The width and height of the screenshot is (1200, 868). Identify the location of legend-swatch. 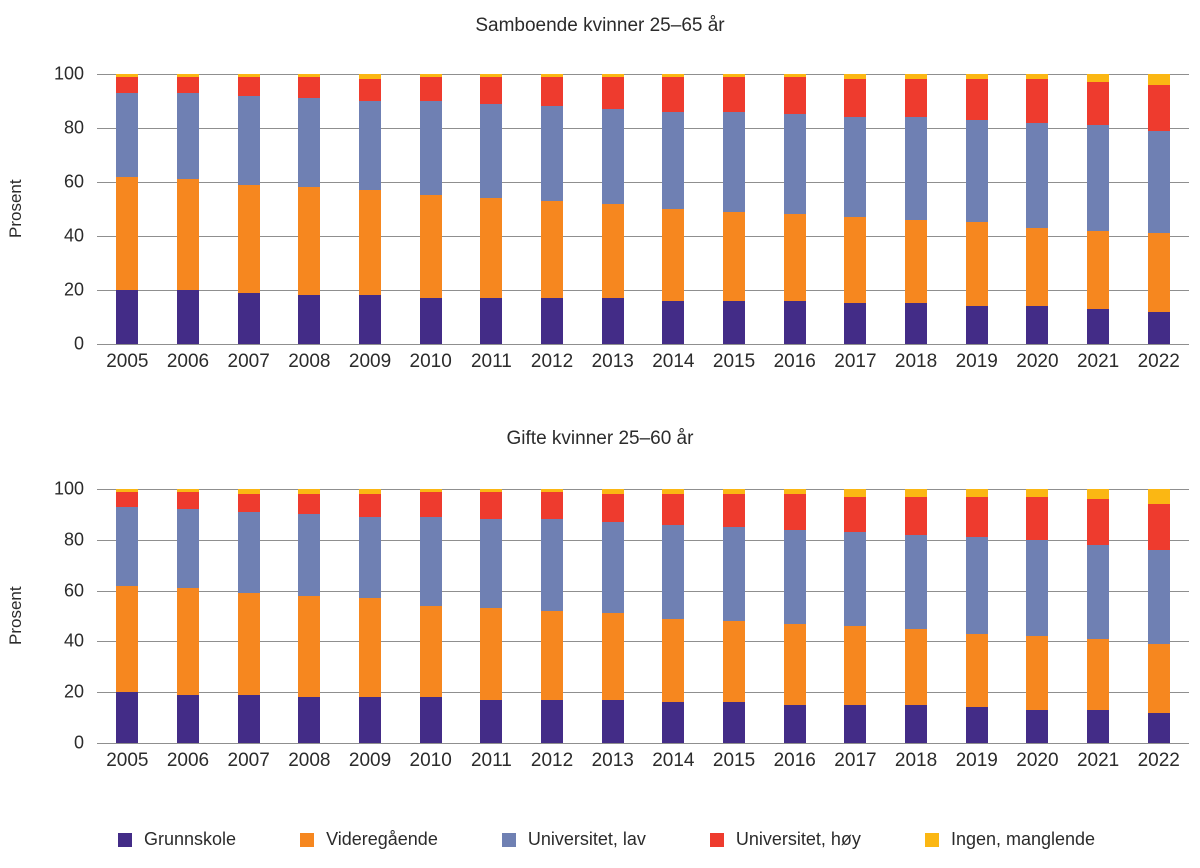
(931, 839).